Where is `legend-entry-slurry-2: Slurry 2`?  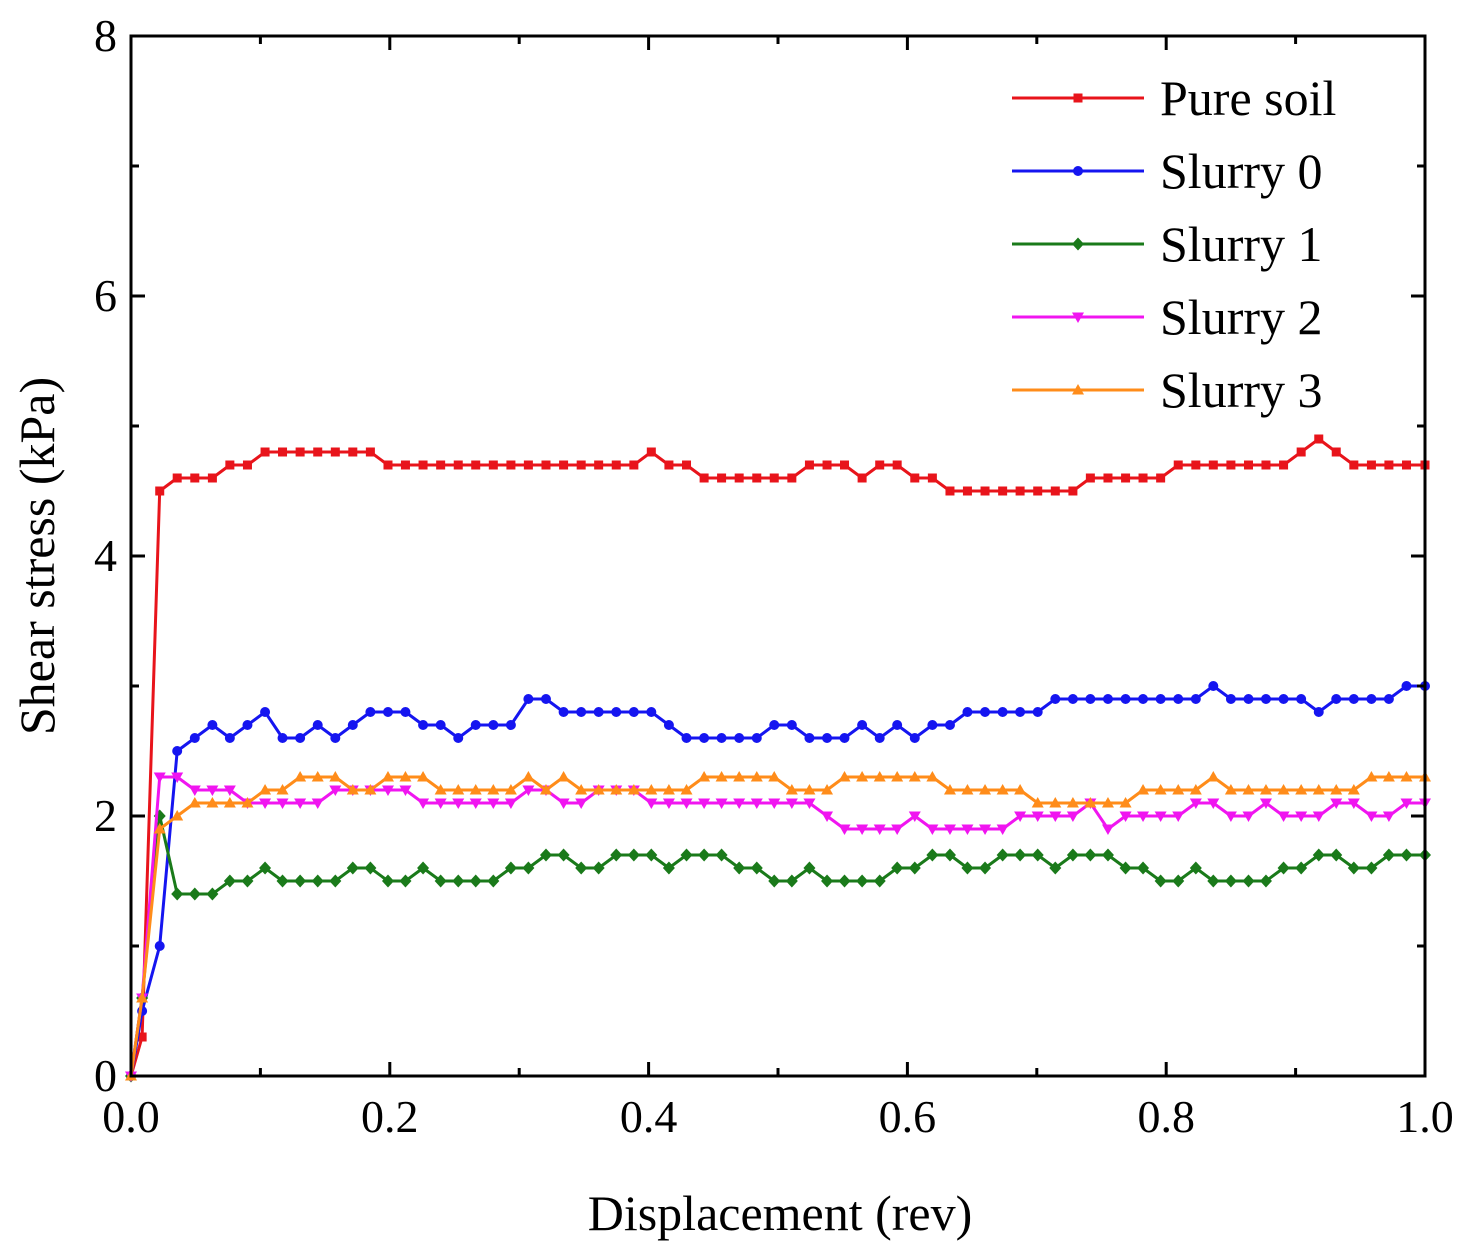
legend-entry-slurry-2: Slurry 2 is located at coordinates (1167, 317).